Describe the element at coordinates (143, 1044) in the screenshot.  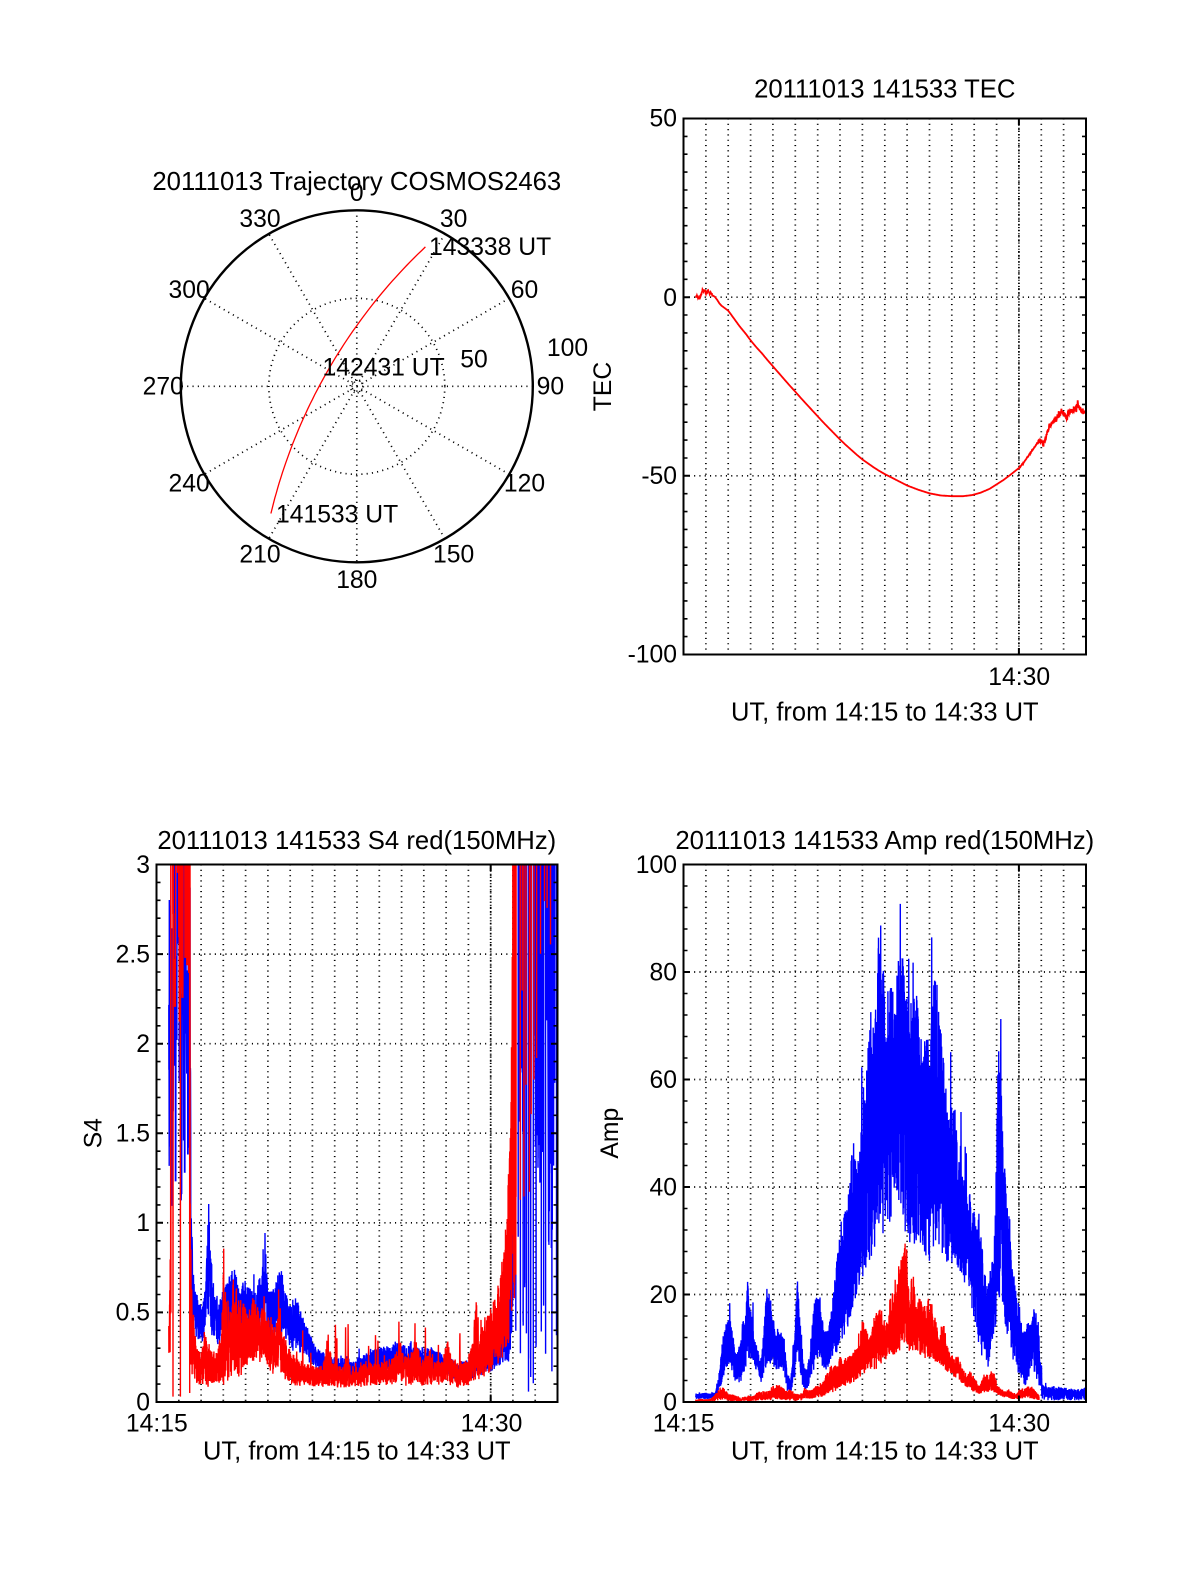
I see `svg-text: 2` at that location.